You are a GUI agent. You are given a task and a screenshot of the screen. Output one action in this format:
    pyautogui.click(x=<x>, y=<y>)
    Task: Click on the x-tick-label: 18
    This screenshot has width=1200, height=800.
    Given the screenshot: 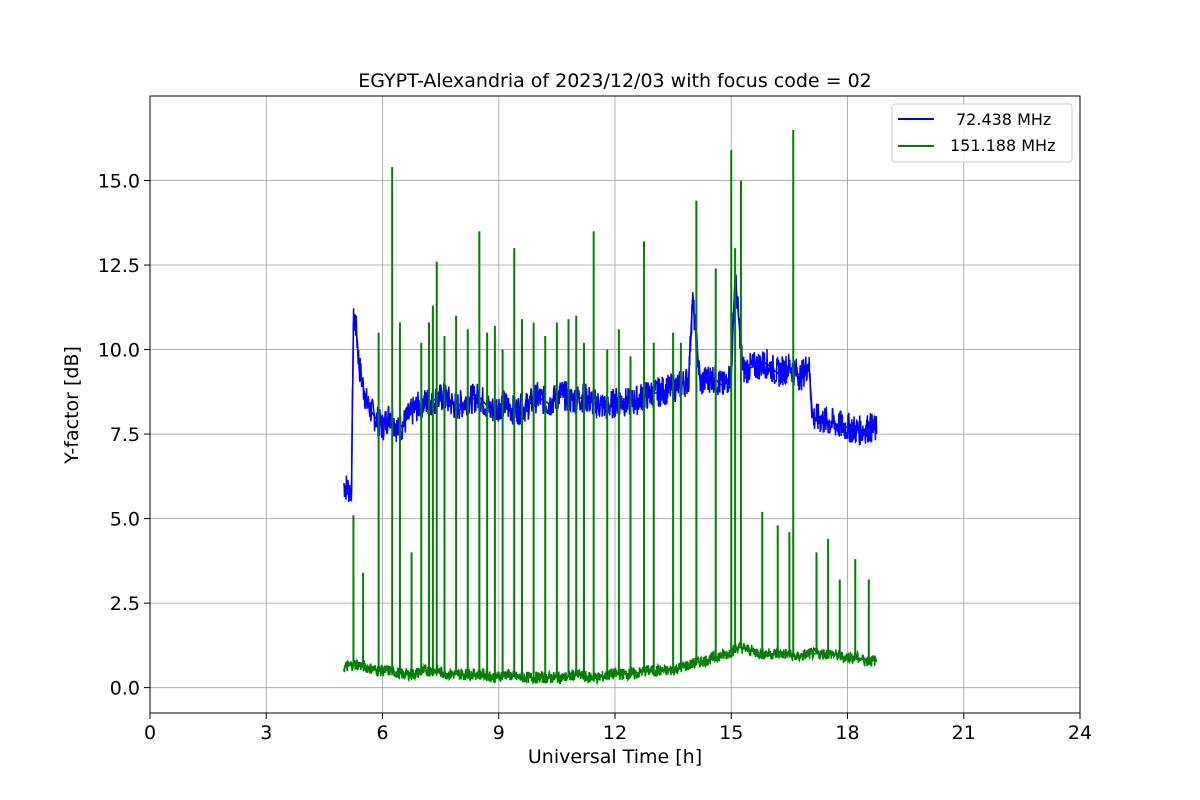 What is the action you would take?
    pyautogui.click(x=847, y=733)
    